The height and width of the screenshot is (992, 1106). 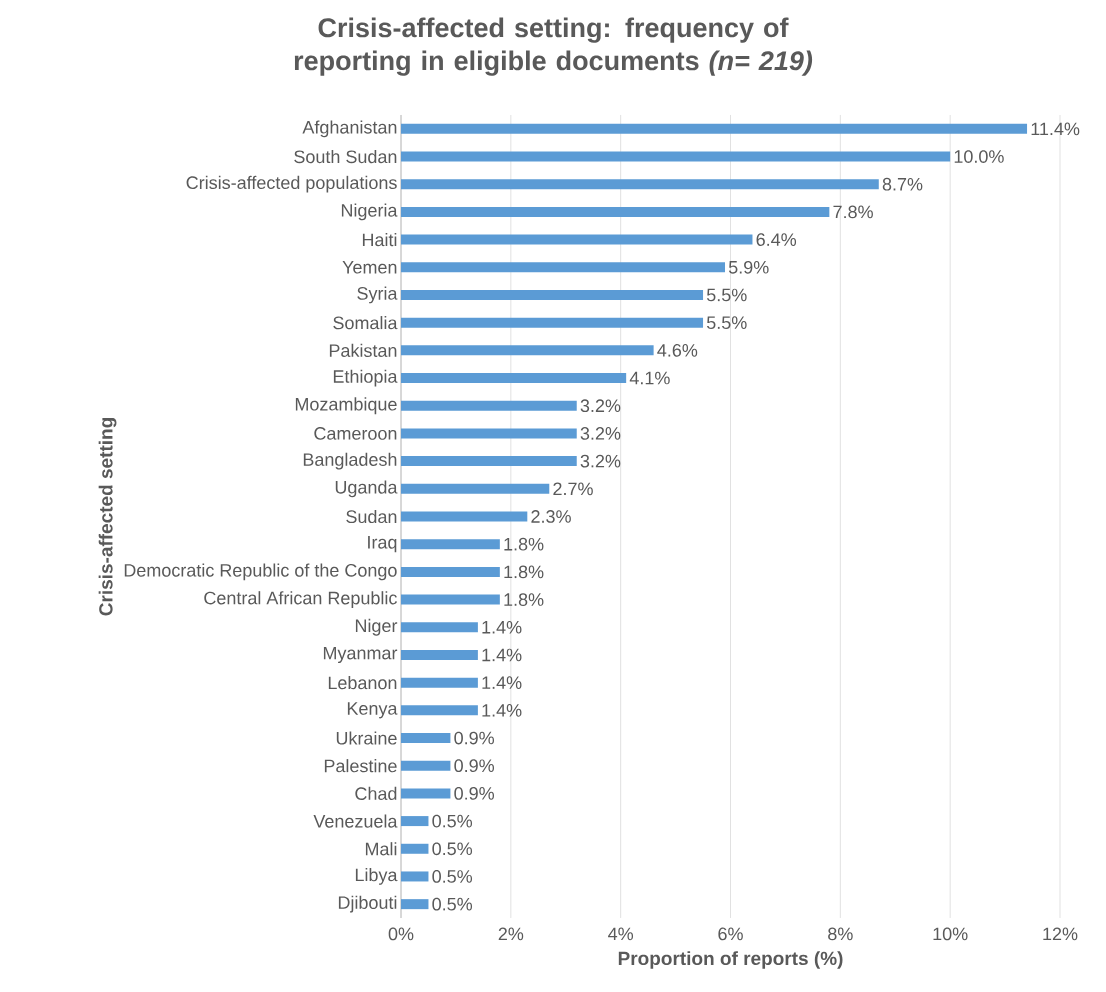 I want to click on data-label: 8.7%, so click(x=902, y=184).